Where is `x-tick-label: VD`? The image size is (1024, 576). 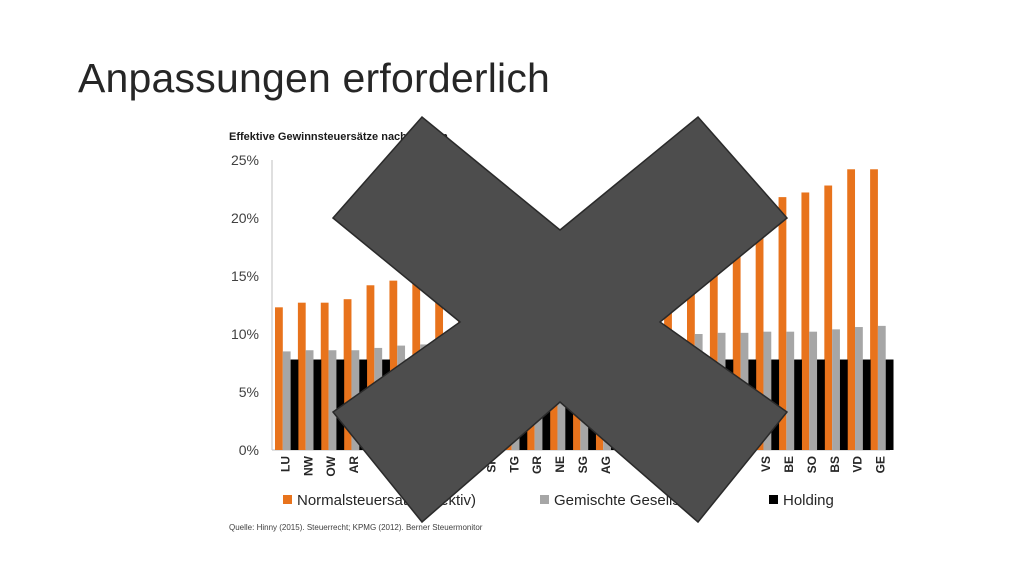 x-tick-label: VD is located at coordinates (858, 464).